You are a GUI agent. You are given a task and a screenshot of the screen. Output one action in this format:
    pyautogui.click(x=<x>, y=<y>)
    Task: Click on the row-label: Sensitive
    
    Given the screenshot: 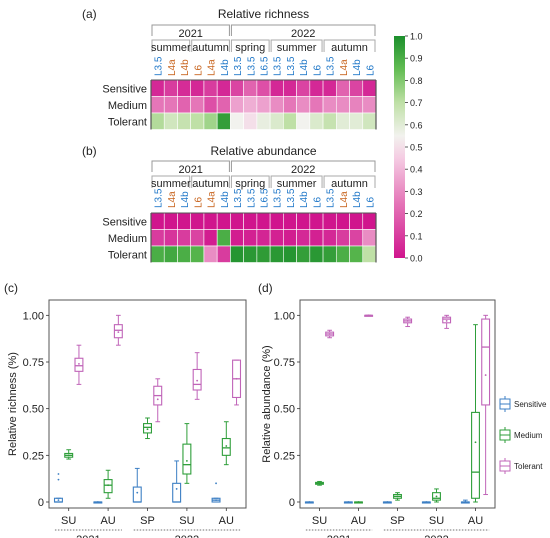 What is the action you would take?
    pyautogui.click(x=124, y=89)
    